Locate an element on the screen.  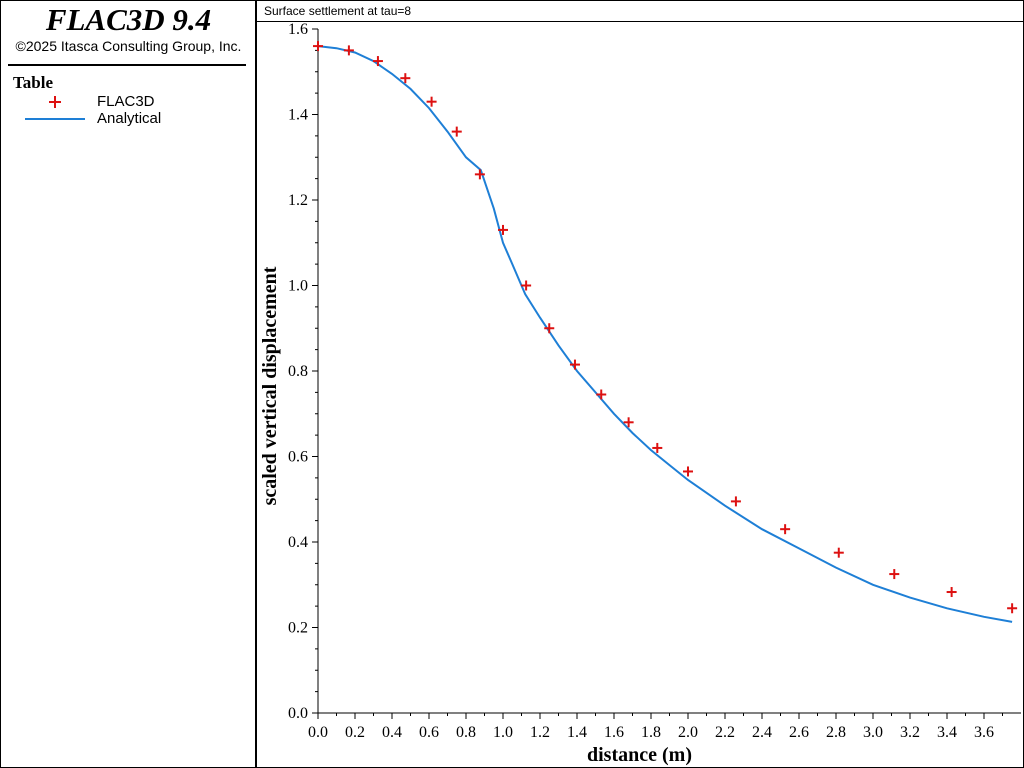
x-tick-label: 0.2 is located at coordinates (355, 732).